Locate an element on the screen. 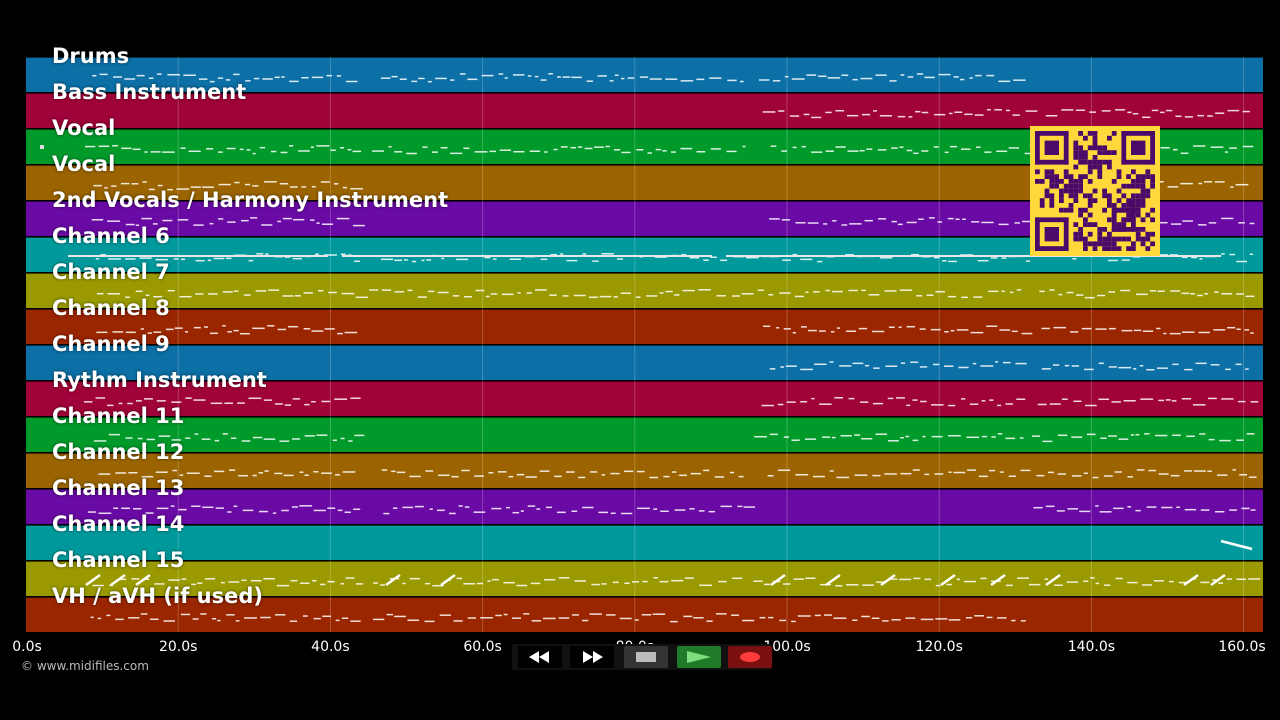 Image resolution: width=1280 pixels, height=720 pixels. fast-forward-button is located at coordinates (592, 657).